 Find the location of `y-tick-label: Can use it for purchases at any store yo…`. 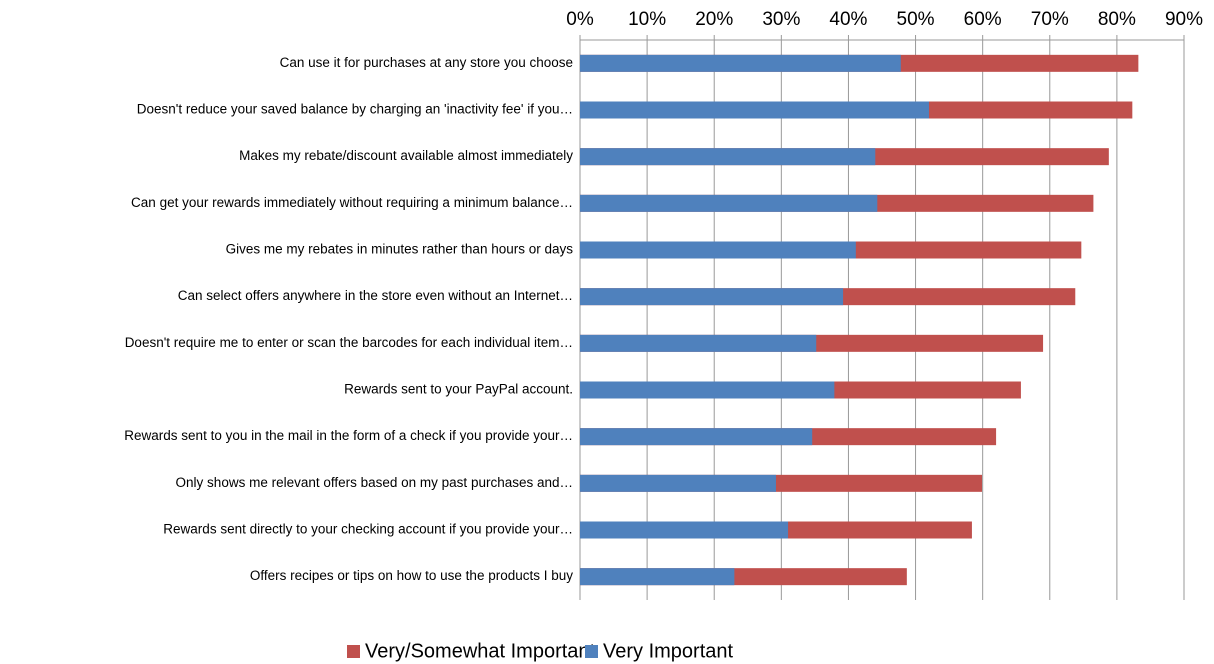

y-tick-label: Can use it for purchases at any store yo… is located at coordinates (426, 62).